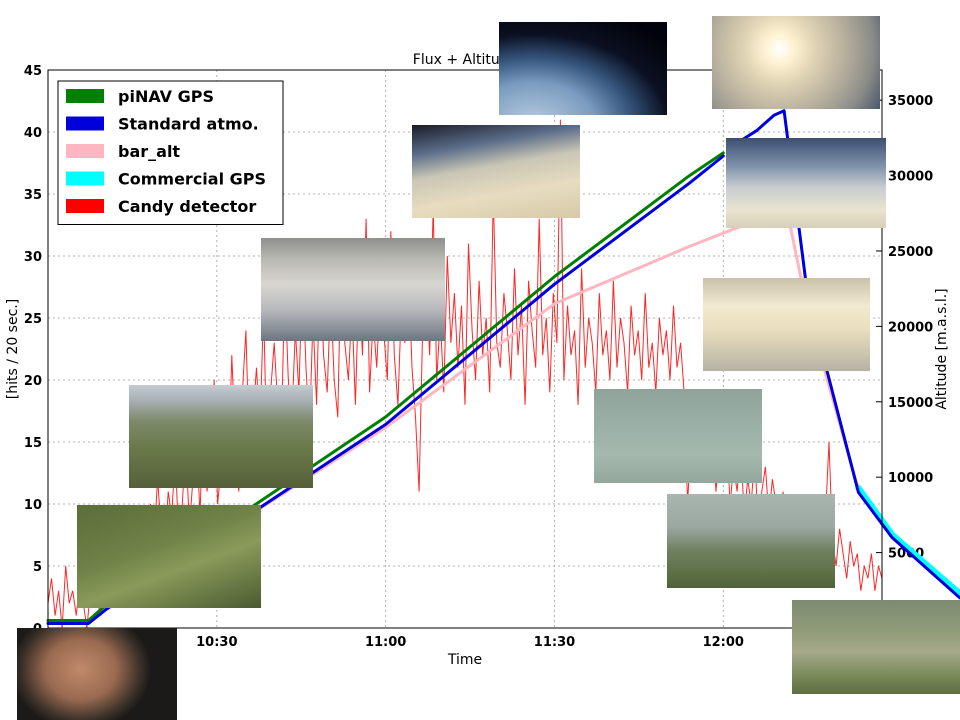 The image size is (960, 720). I want to click on photo-cloud-layer-cables, so click(786, 324).